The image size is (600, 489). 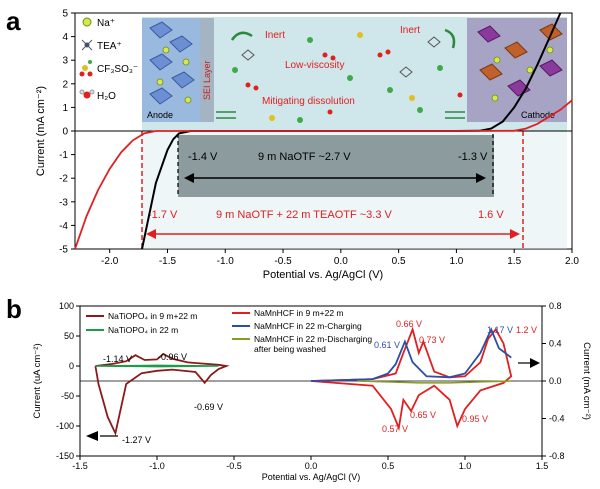 I want to click on panel-b-x-tick-label: 1.0, so click(x=465, y=466).